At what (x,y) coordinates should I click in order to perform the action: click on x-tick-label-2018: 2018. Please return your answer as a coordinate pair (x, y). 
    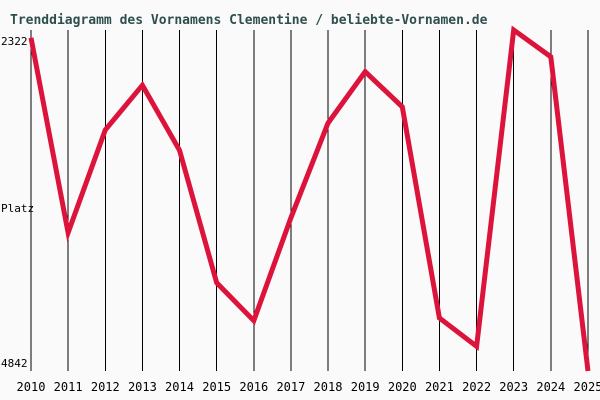
    Looking at the image, I should click on (328, 387).